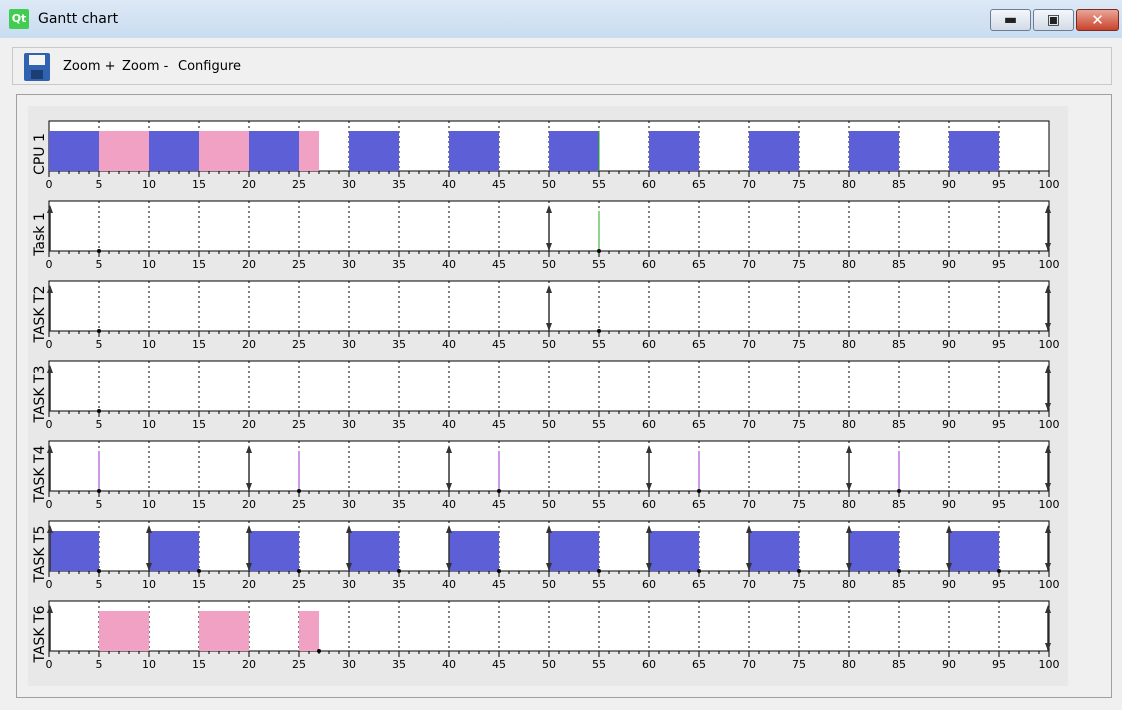 Image resolution: width=1122 pixels, height=710 pixels. Describe the element at coordinates (210, 66) in the screenshot. I see `configure-button: Configure` at that location.